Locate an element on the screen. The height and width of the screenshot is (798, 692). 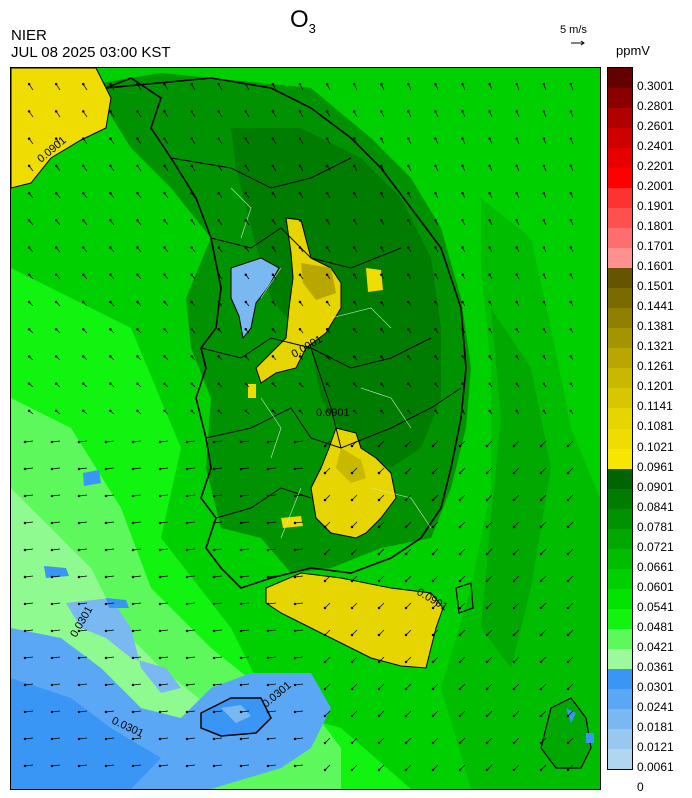
colorbar-tick-label: 0.1081 is located at coordinates (655, 426).